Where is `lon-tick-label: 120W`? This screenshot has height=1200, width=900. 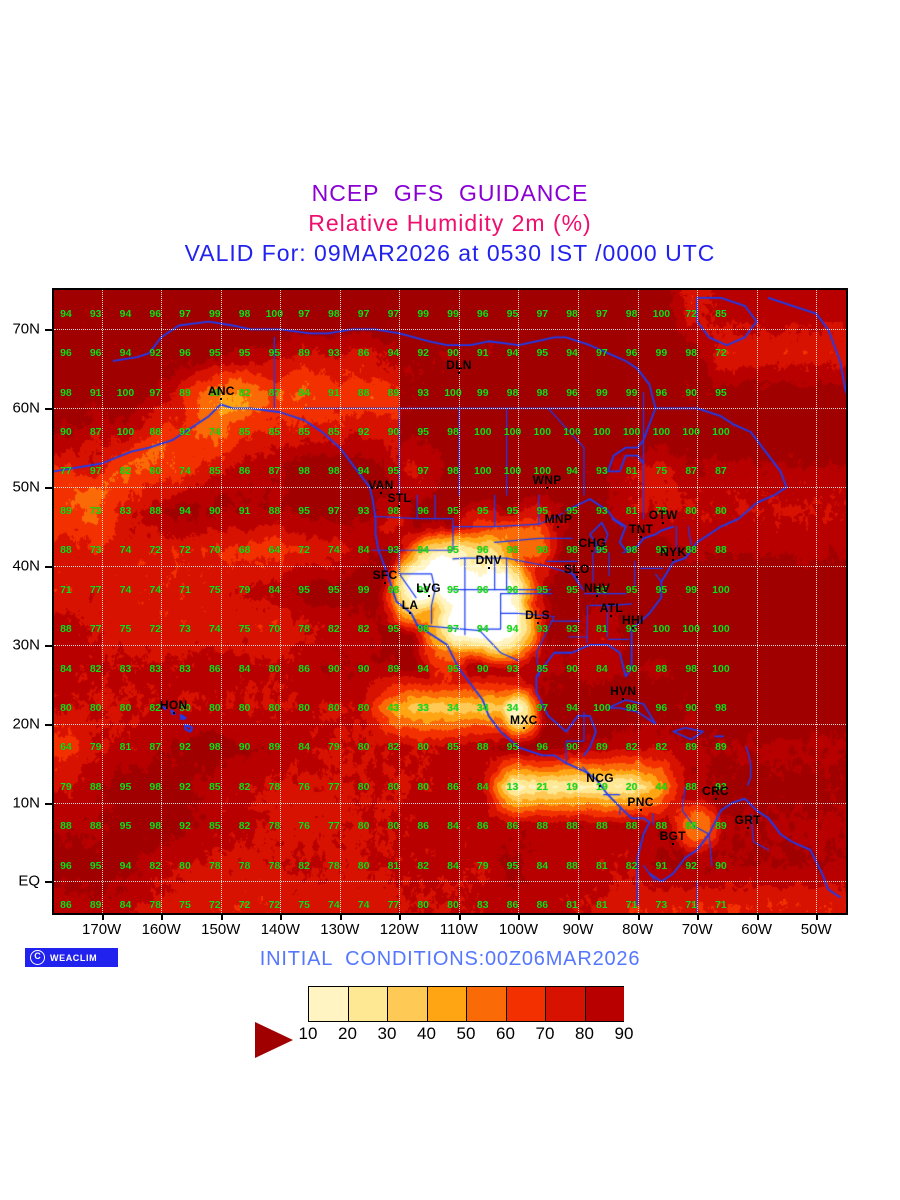
lon-tick-label: 120W is located at coordinates (399, 929).